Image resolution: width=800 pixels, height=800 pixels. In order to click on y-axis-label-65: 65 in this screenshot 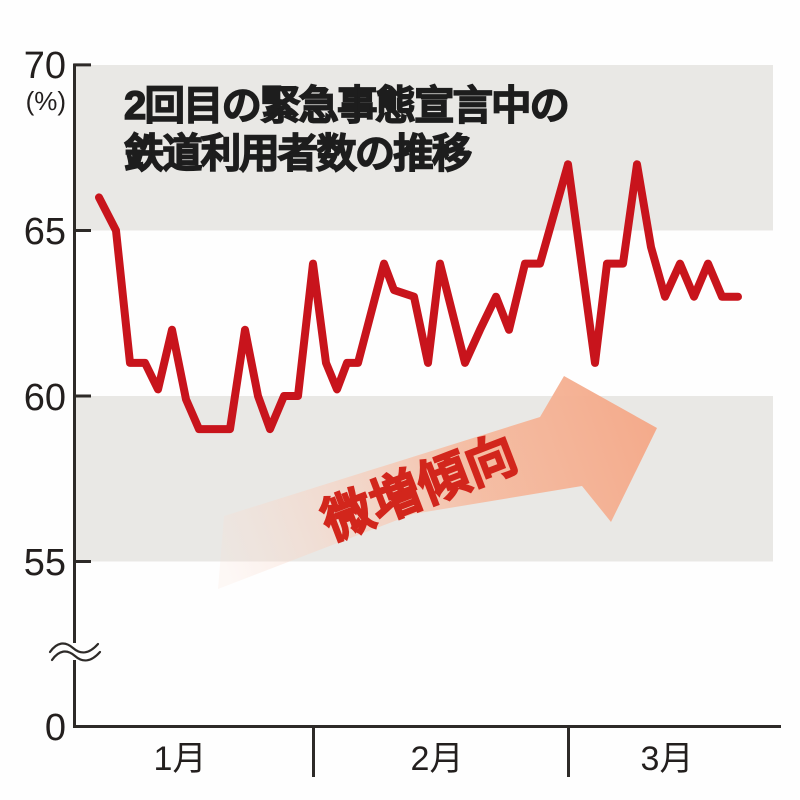, I will do `click(45, 232)`.